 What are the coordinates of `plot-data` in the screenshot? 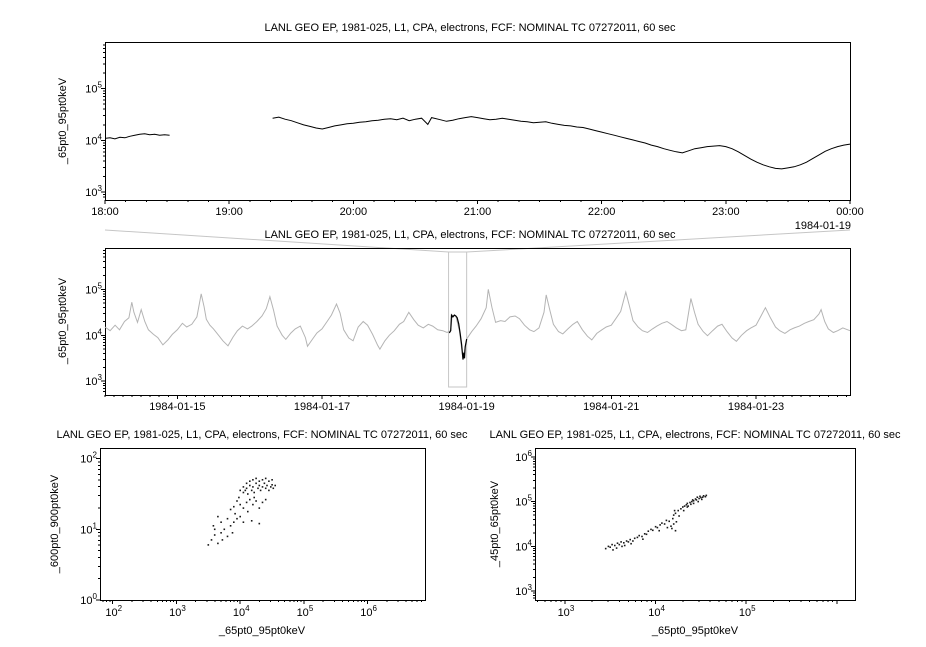 It's located at (241, 511).